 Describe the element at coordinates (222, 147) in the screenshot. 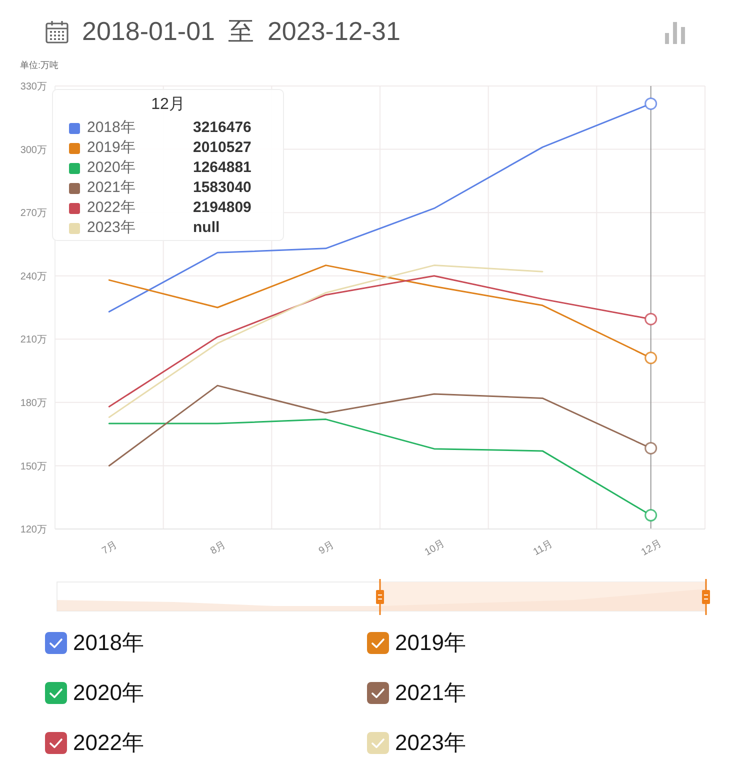

I see `annotation: 2010527` at that location.